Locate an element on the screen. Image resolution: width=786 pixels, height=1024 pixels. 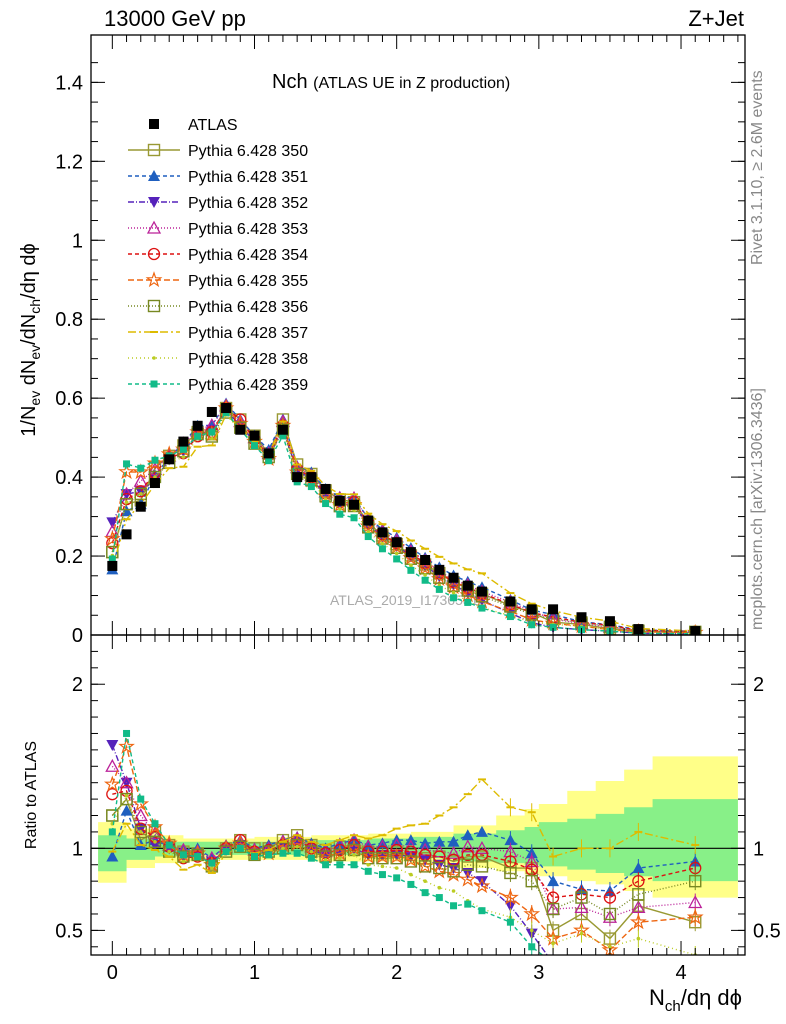
legend-entry-pythia-6-428-356: Pythia 6.428 356 is located at coordinates (218, 307).